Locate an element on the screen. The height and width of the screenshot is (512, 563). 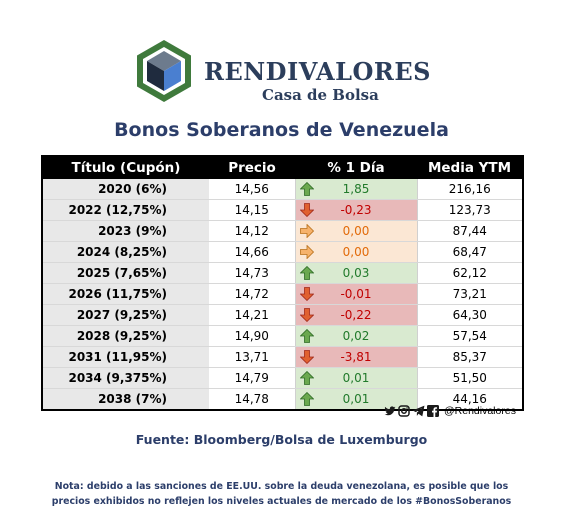
bond-ytm: 68,47 is located at coordinates (469, 252).